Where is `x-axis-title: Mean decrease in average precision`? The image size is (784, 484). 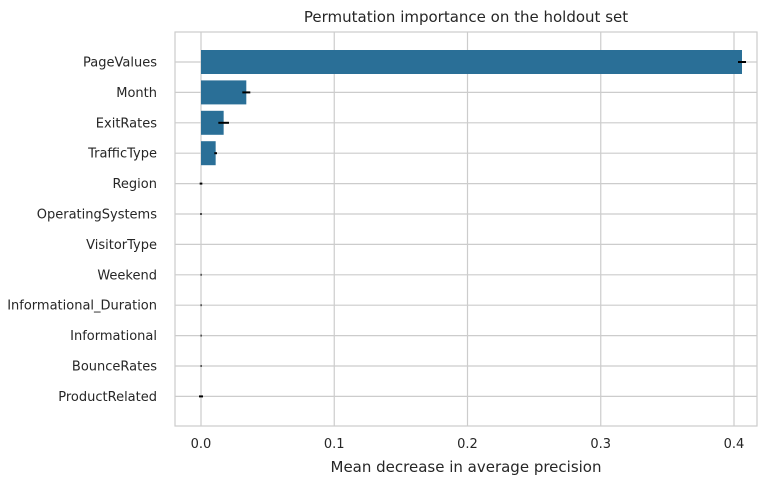 x-axis-title: Mean decrease in average precision is located at coordinates (466, 467).